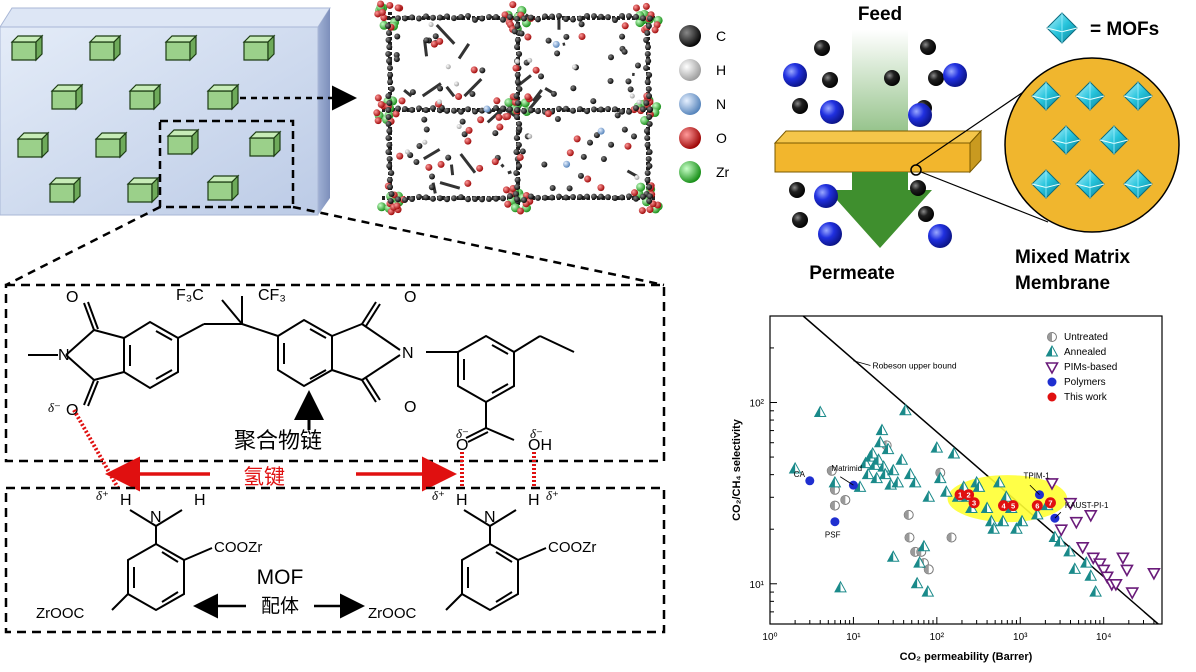 The width and height of the screenshot is (1196, 672). I want to click on polymer-point, so click(835, 522).